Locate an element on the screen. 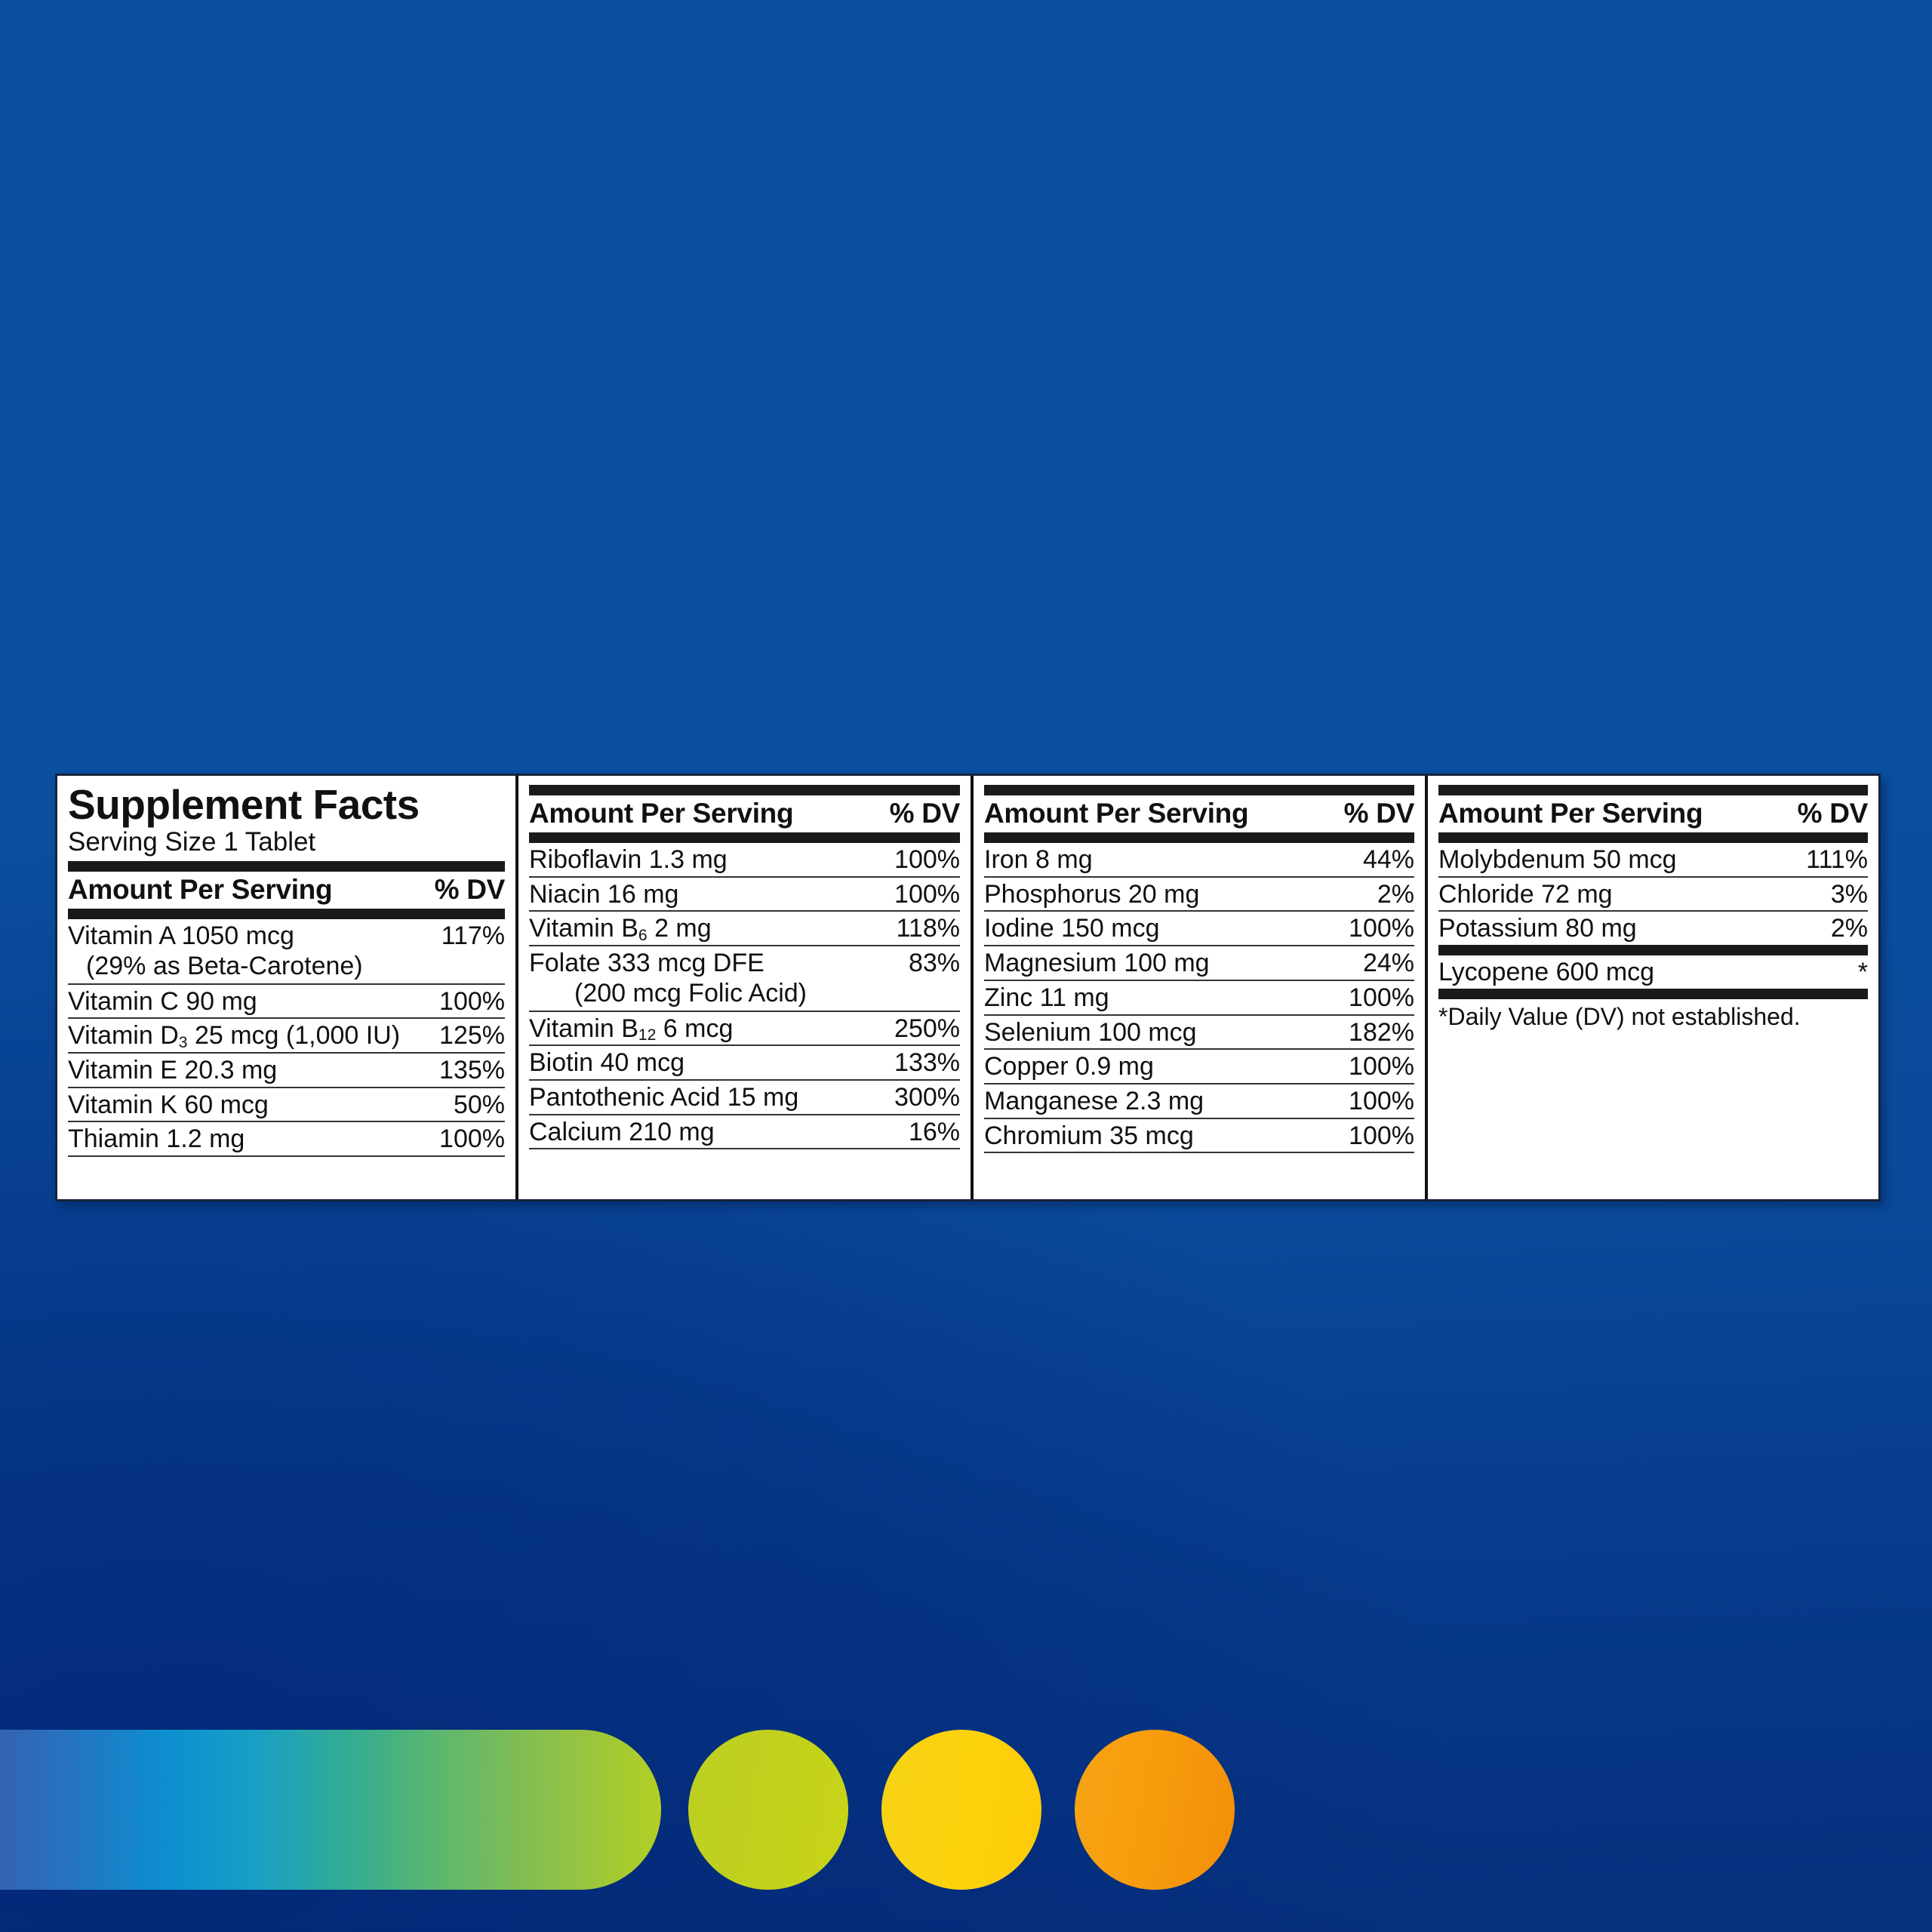 This screenshot has height=1932, width=1932. nutrient-dv: * is located at coordinates (1862, 972).